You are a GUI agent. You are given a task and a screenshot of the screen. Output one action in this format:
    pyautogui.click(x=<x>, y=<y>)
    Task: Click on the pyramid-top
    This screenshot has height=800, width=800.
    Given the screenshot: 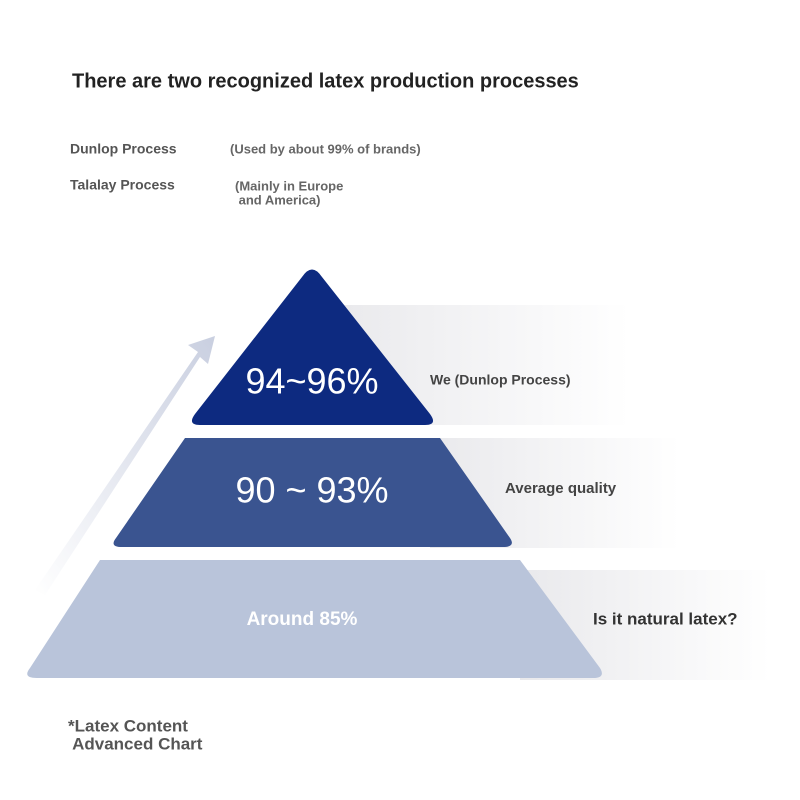 What is the action you would take?
    pyautogui.click(x=312, y=347)
    